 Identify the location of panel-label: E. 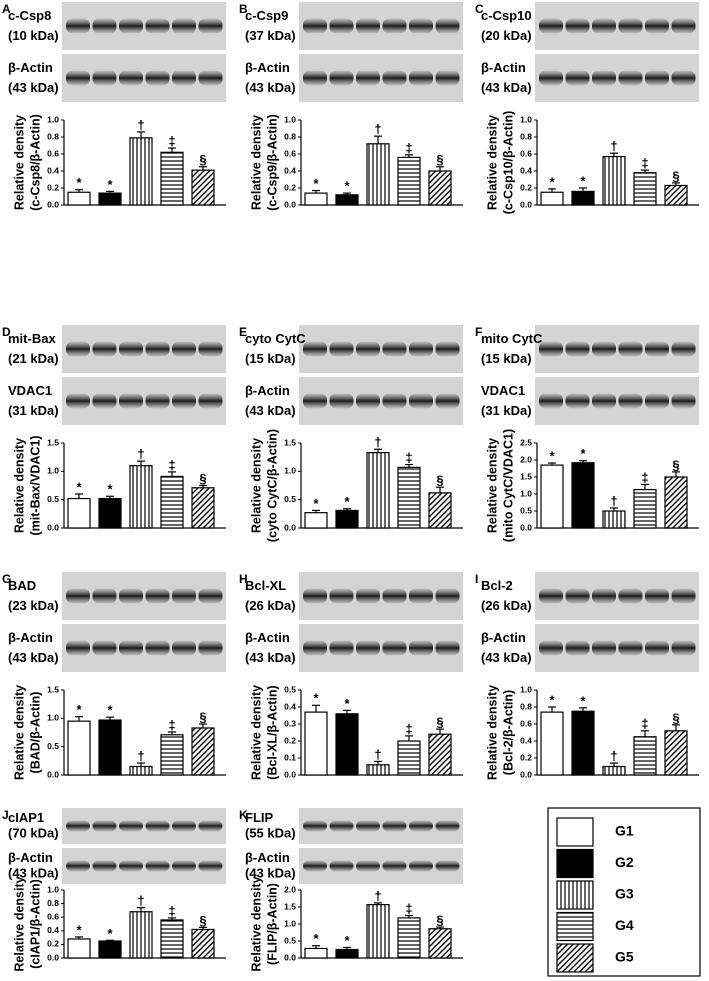
(243, 332).